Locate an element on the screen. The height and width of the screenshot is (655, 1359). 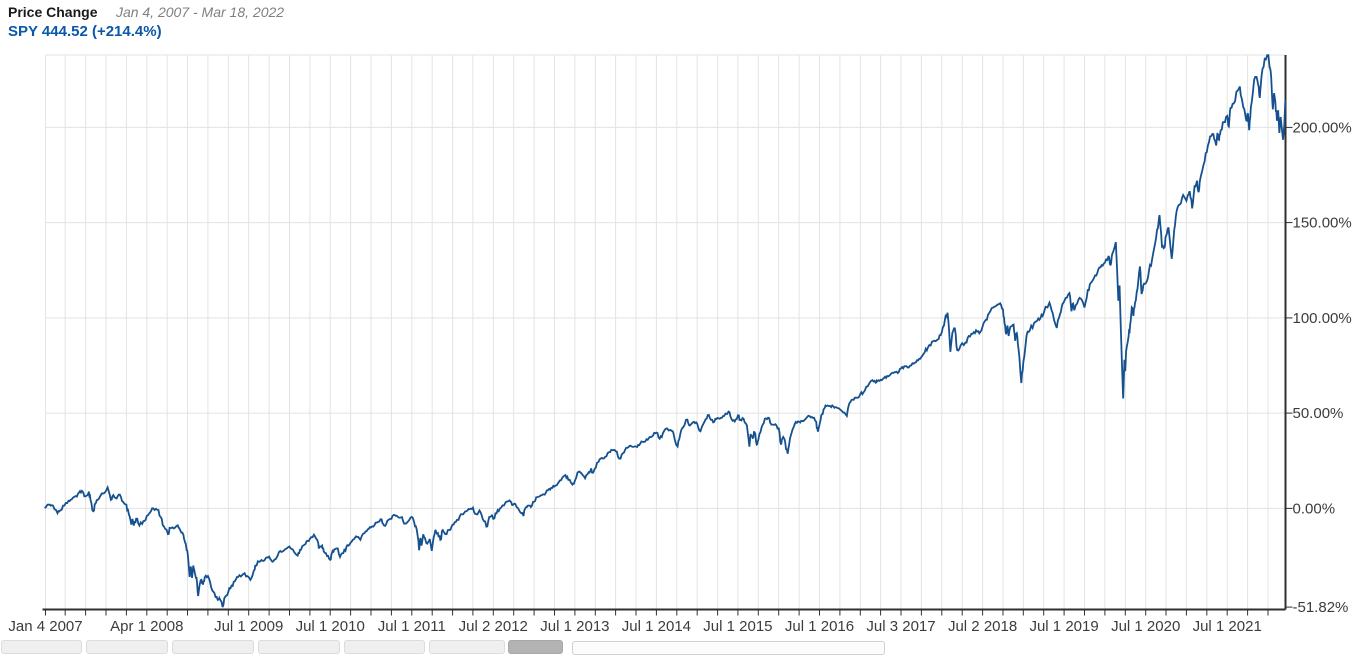
svg-text: Jul 3 2017 is located at coordinates (900, 626).